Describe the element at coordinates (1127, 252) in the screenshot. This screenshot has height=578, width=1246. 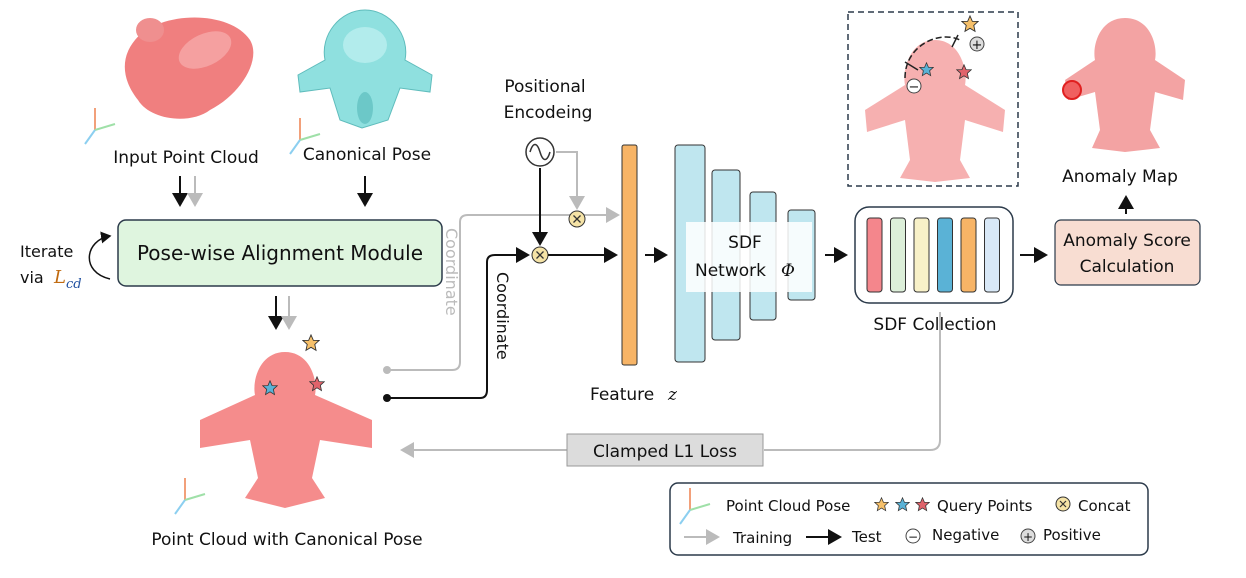
I see `anomaly-score-box` at that location.